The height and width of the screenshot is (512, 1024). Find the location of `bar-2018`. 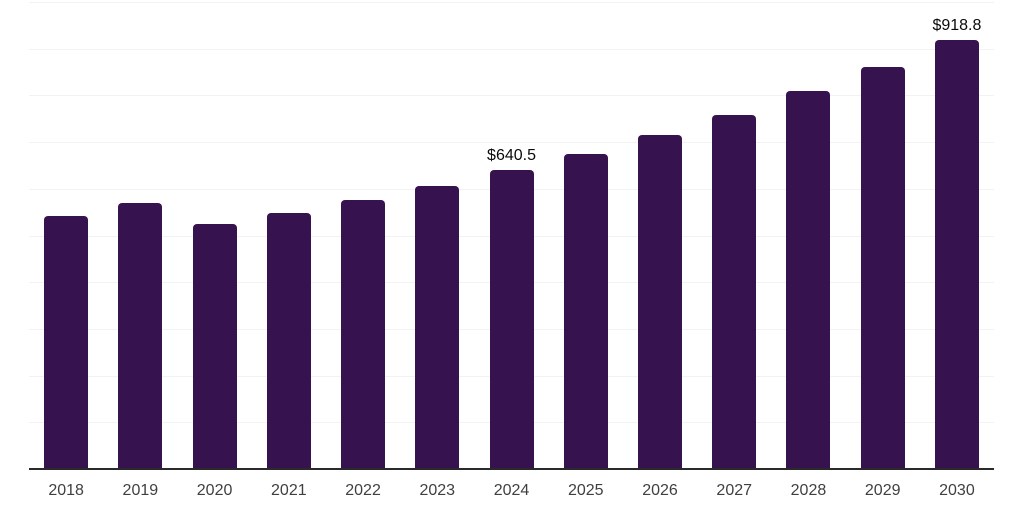

bar-2018 is located at coordinates (66, 342).